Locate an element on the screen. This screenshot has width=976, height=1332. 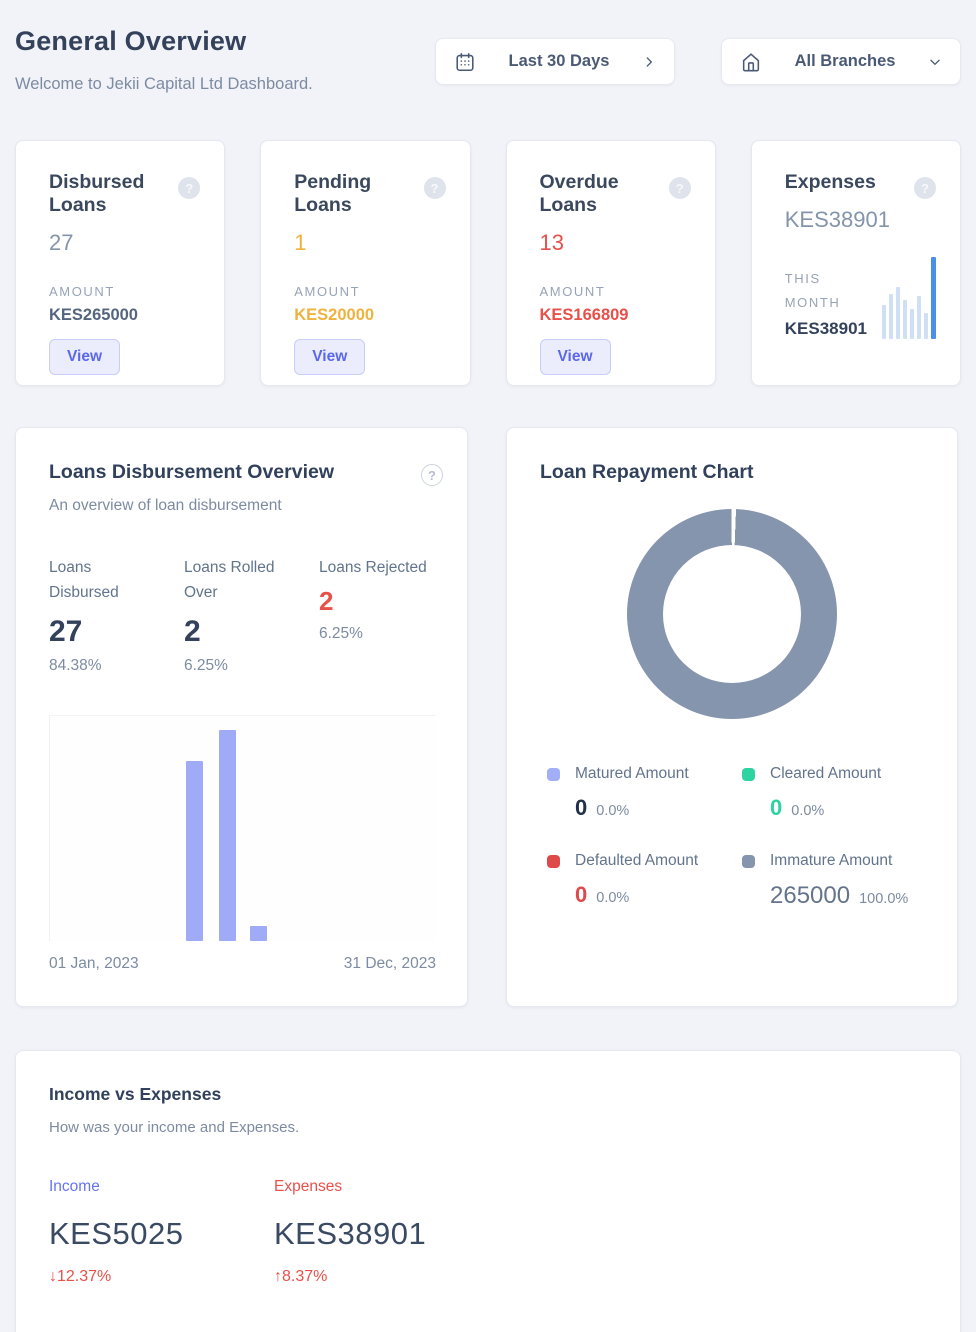
stat-value: 2 is located at coordinates (326, 601).